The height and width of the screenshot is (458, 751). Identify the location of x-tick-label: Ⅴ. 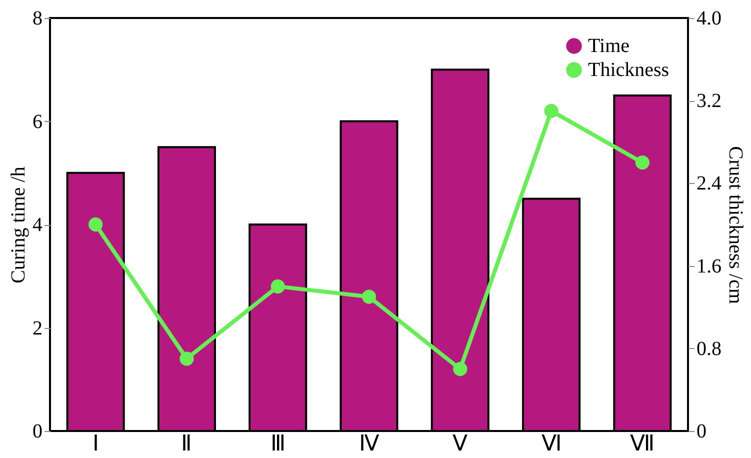
(460, 443).